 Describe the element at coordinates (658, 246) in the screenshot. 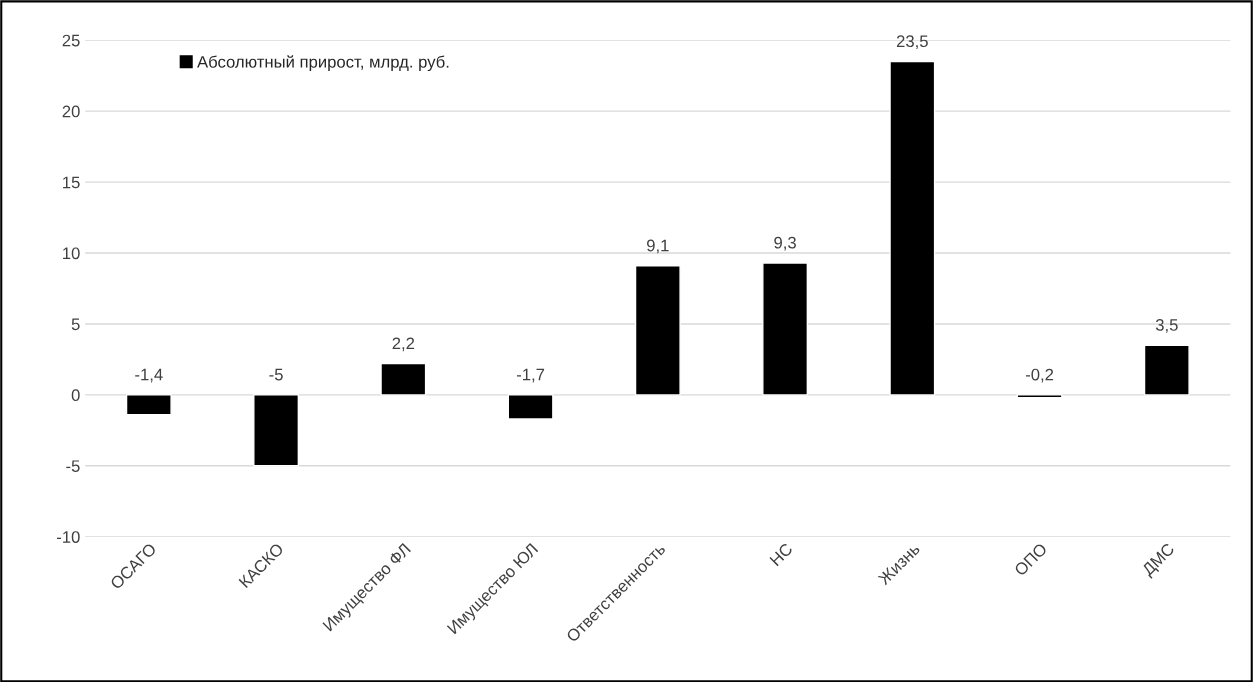

I see `data-label: 9,1` at that location.